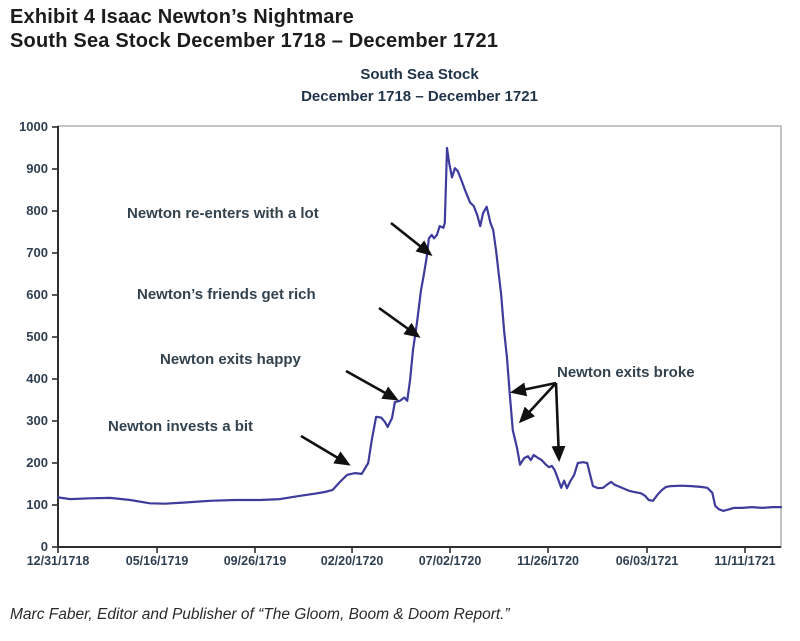 Image resolution: width=800 pixels, height=641 pixels. Describe the element at coordinates (33, 126) in the screenshot. I see `y-tick-label: 1000` at that location.